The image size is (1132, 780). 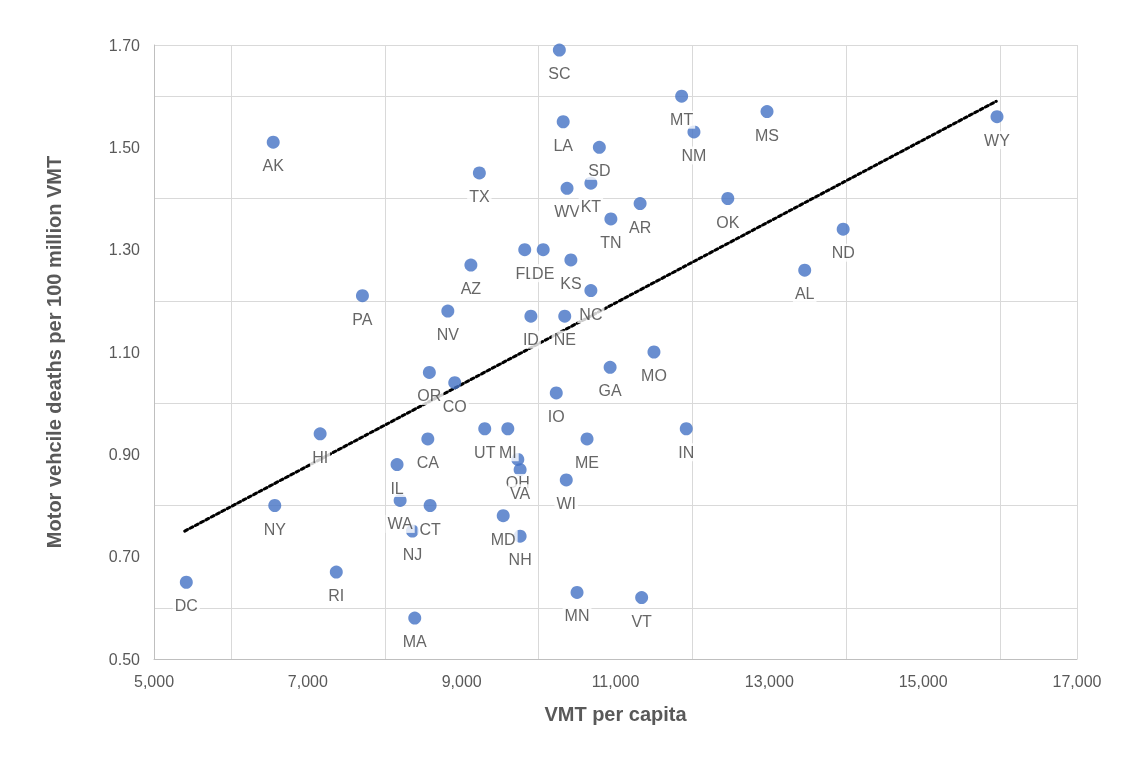 I want to click on data-label: CT, so click(x=430, y=529).